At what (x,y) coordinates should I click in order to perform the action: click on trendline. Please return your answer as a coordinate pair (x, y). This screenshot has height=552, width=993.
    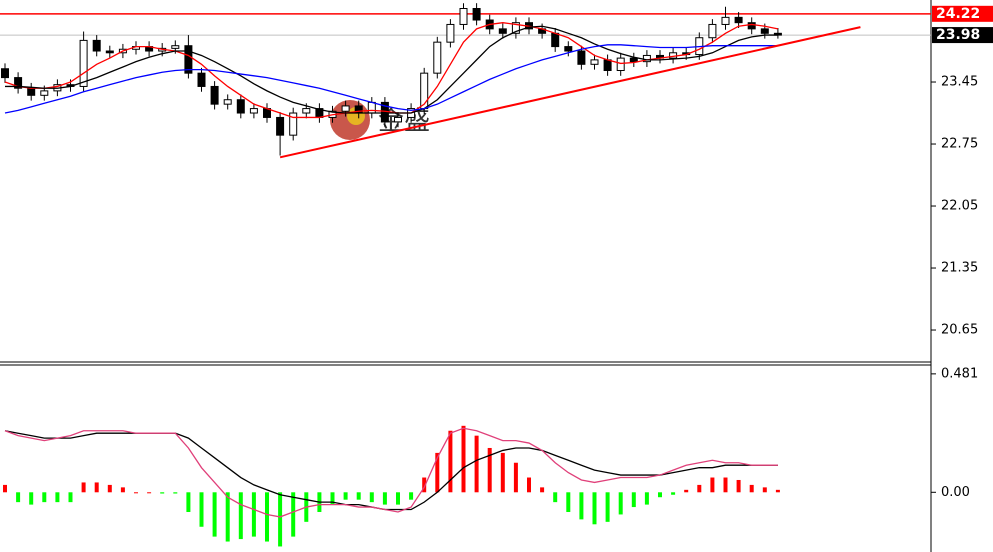
    Looking at the image, I should click on (570, 92).